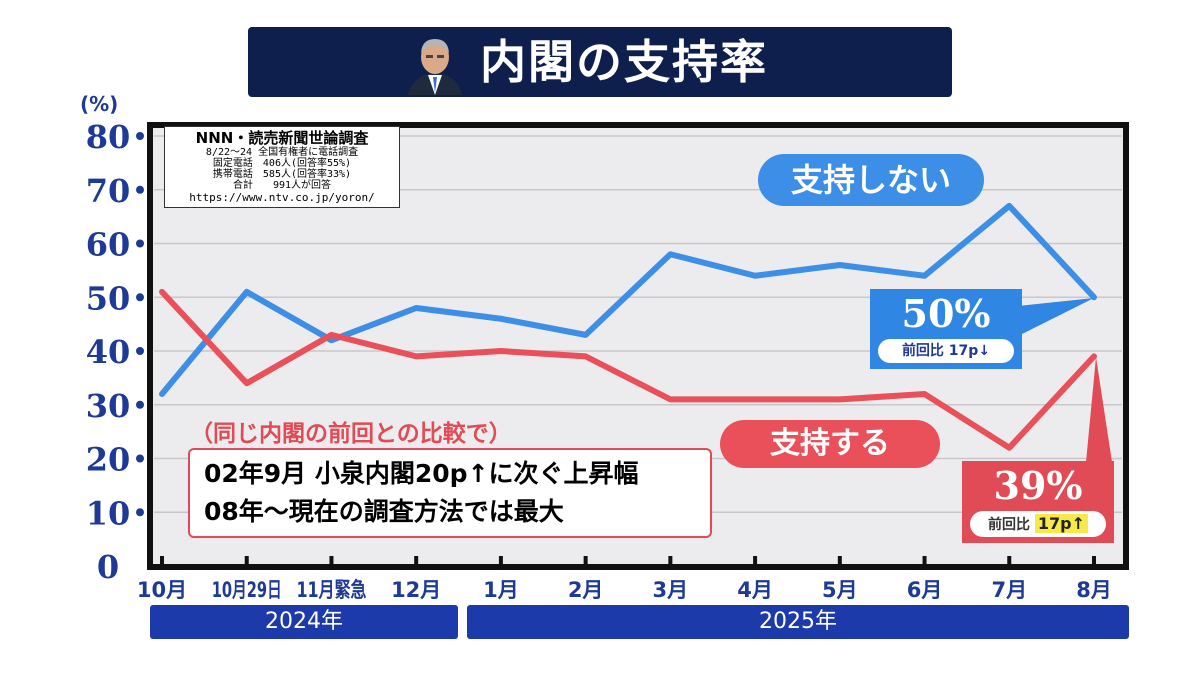 The width and height of the screenshot is (1200, 675). I want to click on x-tick-label: 1月, so click(501, 590).